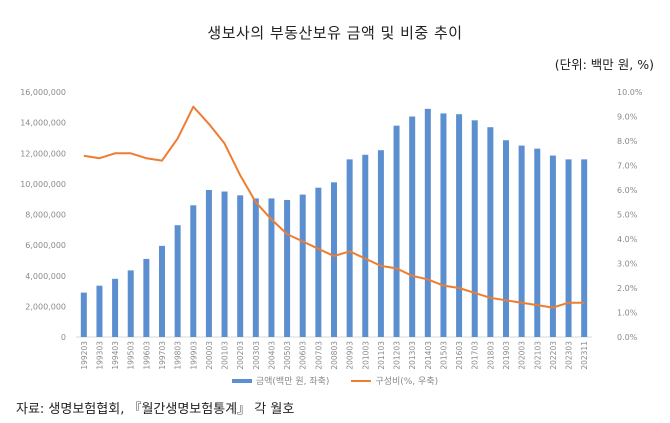 The image size is (670, 423). I want to click on x-tick-label: 200803, so click(334, 355).